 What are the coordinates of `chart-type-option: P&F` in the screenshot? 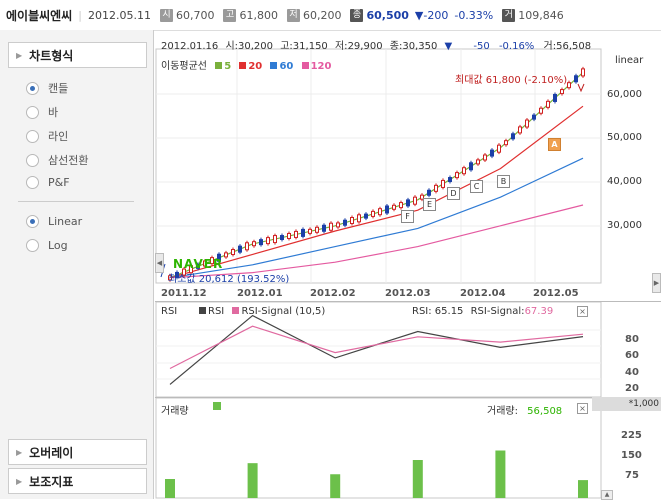 It's located at (48, 182).